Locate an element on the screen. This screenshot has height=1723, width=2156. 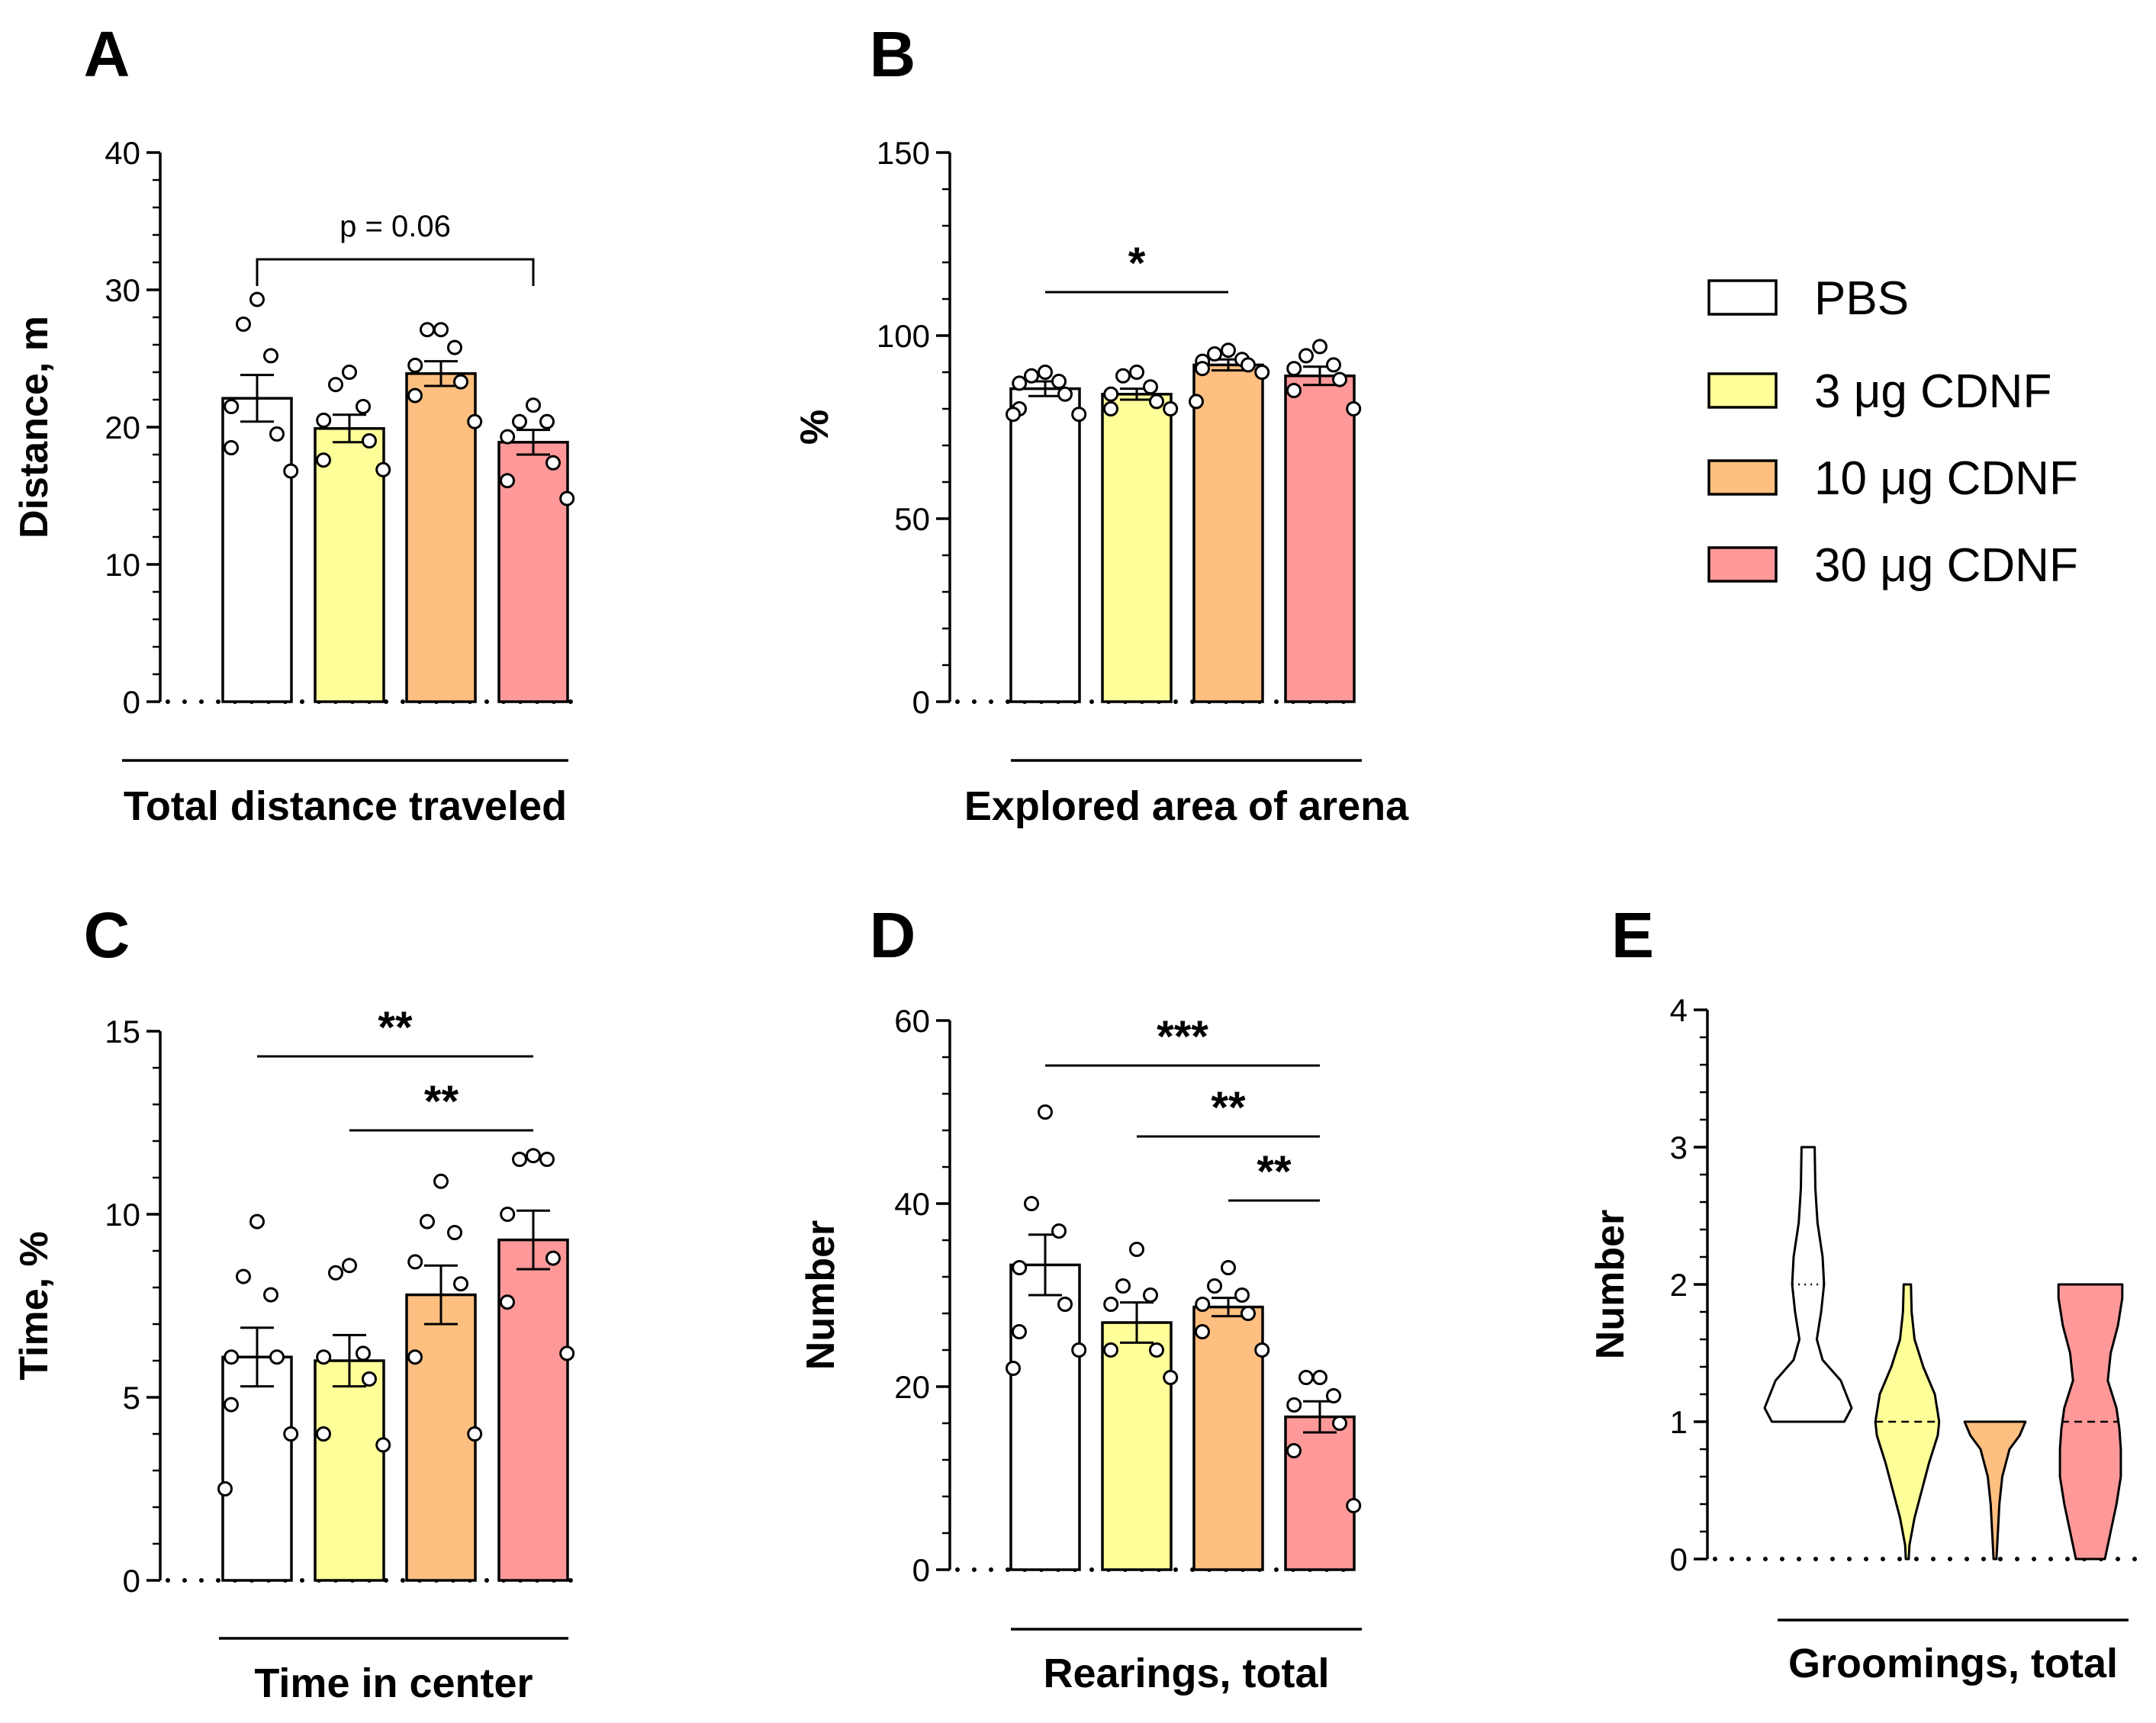
y-tick-label: 20 is located at coordinates (122, 427).